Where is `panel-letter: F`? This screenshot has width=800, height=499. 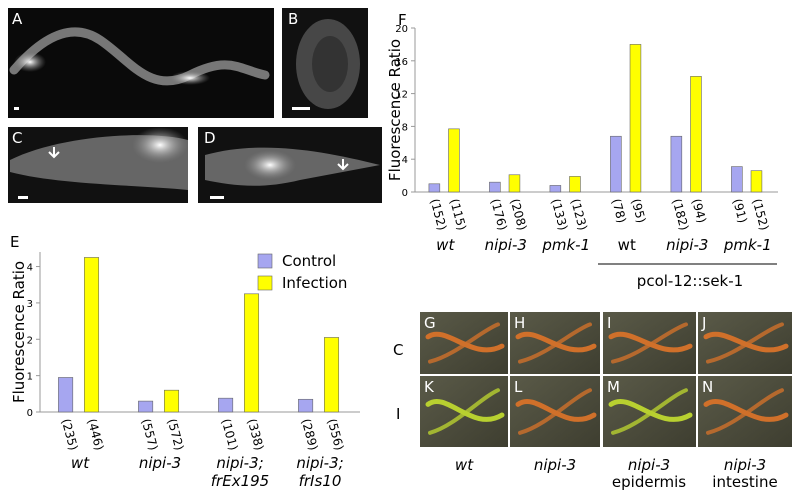
panel-letter: F is located at coordinates (402, 20).